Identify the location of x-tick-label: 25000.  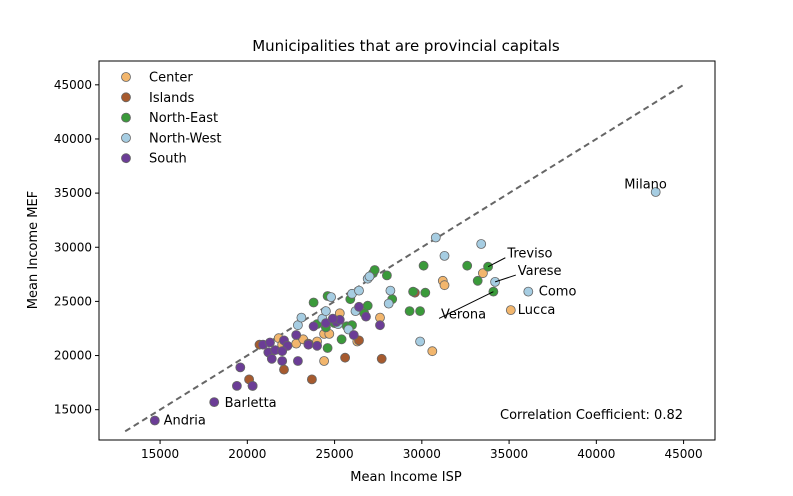
(334, 454).